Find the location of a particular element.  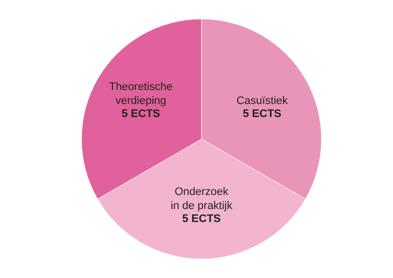

slice-label: Casuïstiek is located at coordinates (262, 101).